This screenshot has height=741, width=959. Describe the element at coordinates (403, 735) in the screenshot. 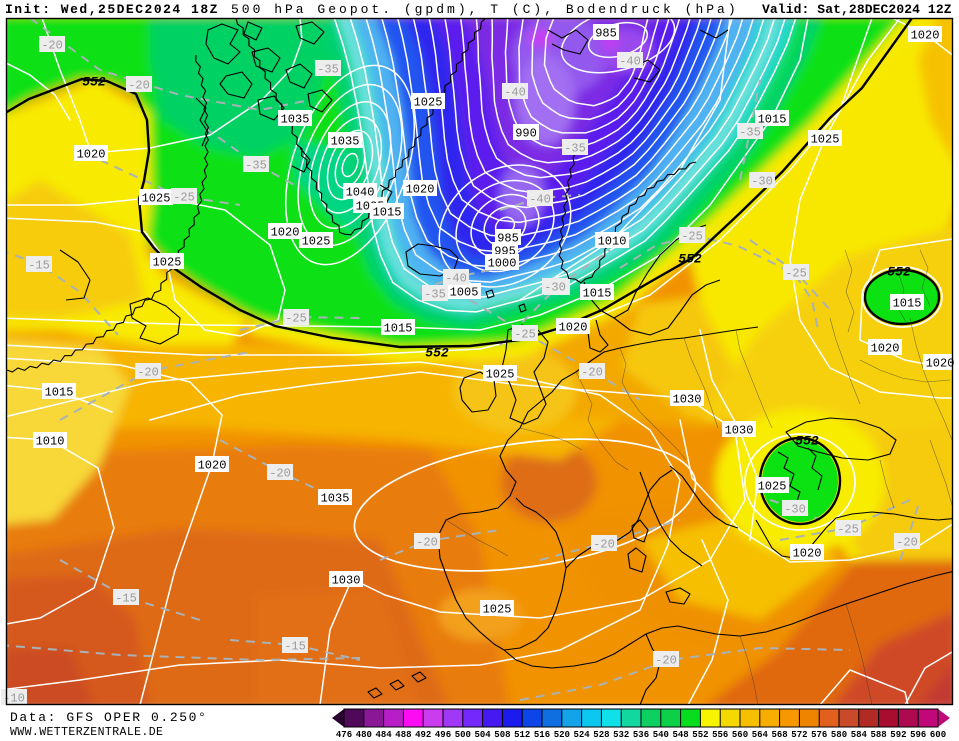

I see `svg-text: 488` at that location.